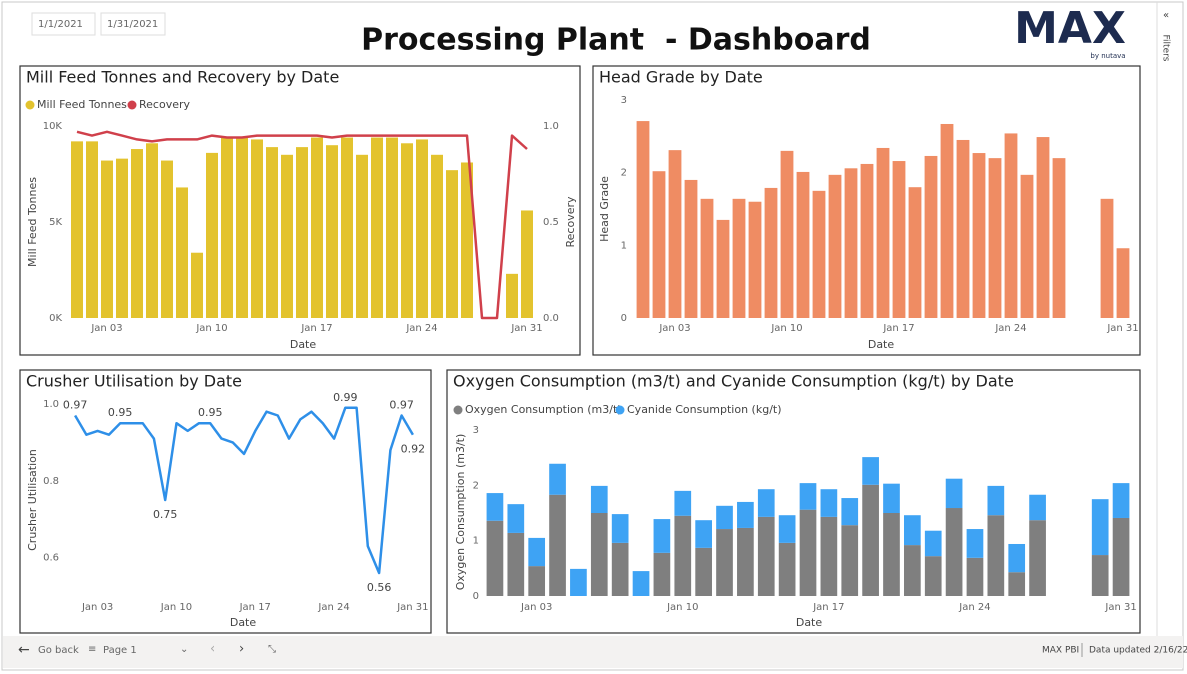 The image size is (1187, 674). Describe the element at coordinates (30, 105) in the screenshot. I see `legend-marker` at that location.